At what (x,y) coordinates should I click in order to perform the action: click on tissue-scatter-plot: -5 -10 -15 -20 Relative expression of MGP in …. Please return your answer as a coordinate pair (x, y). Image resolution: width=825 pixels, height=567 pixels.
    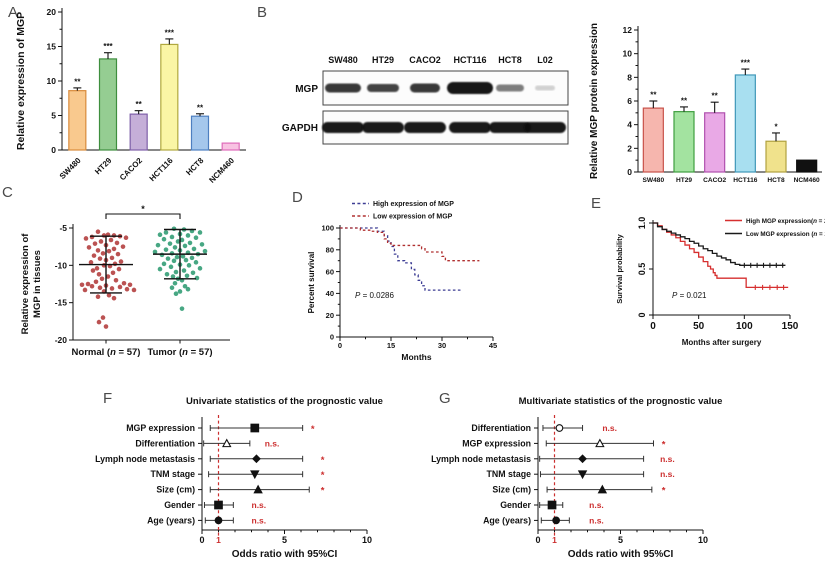
    Looking at the image, I should click on (125, 281).